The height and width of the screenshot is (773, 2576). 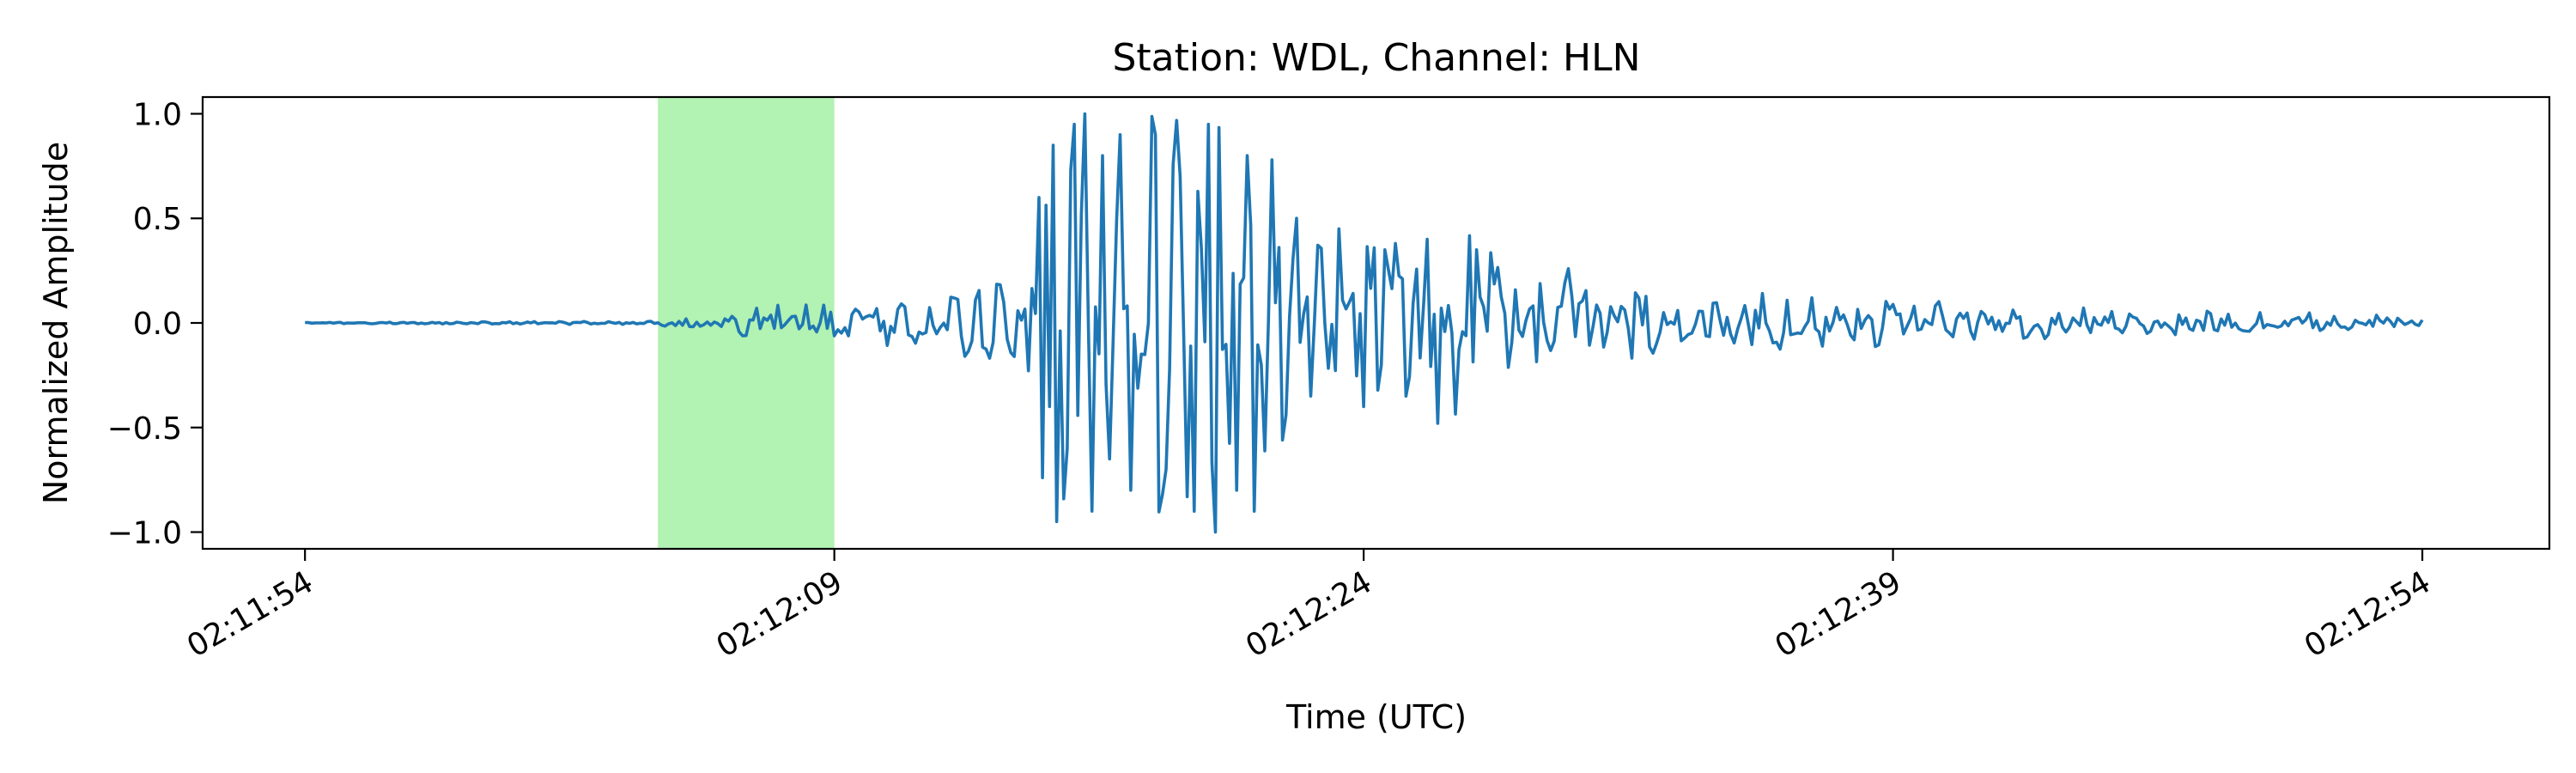 I want to click on y-tick-label: −1.0, so click(x=144, y=533).